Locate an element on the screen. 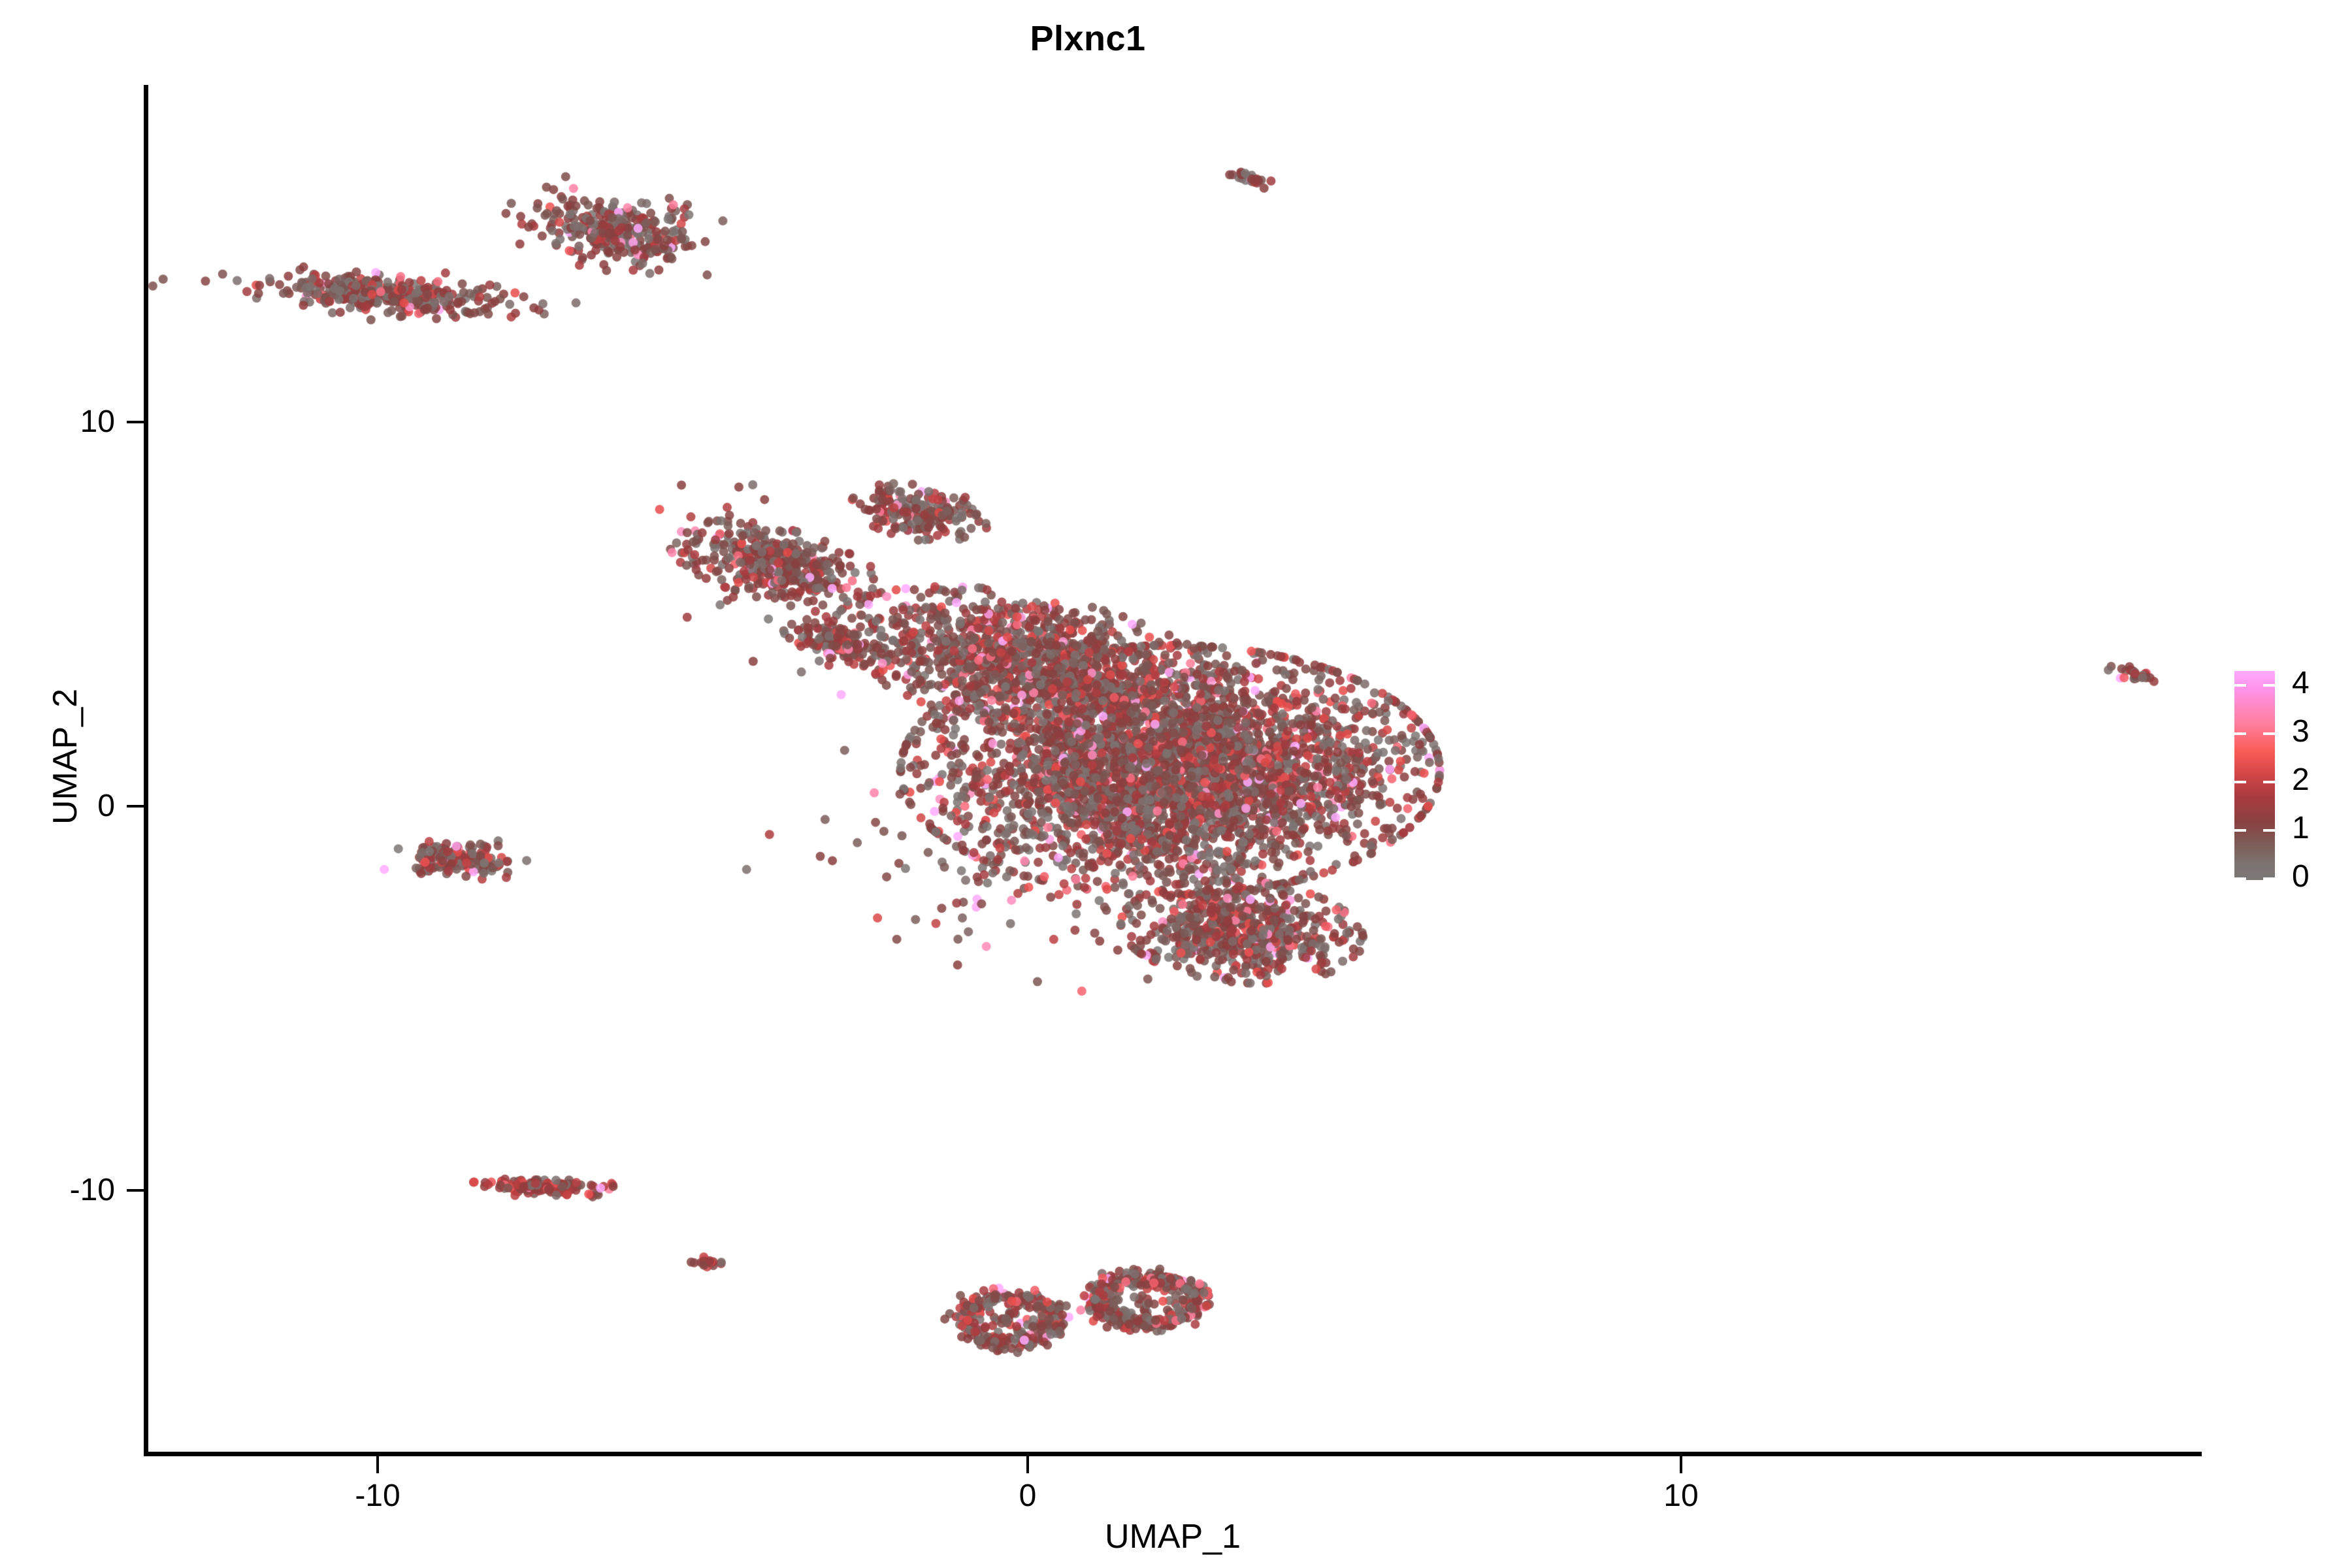  colorbar-tick-2-right is located at coordinates (2269, 782).